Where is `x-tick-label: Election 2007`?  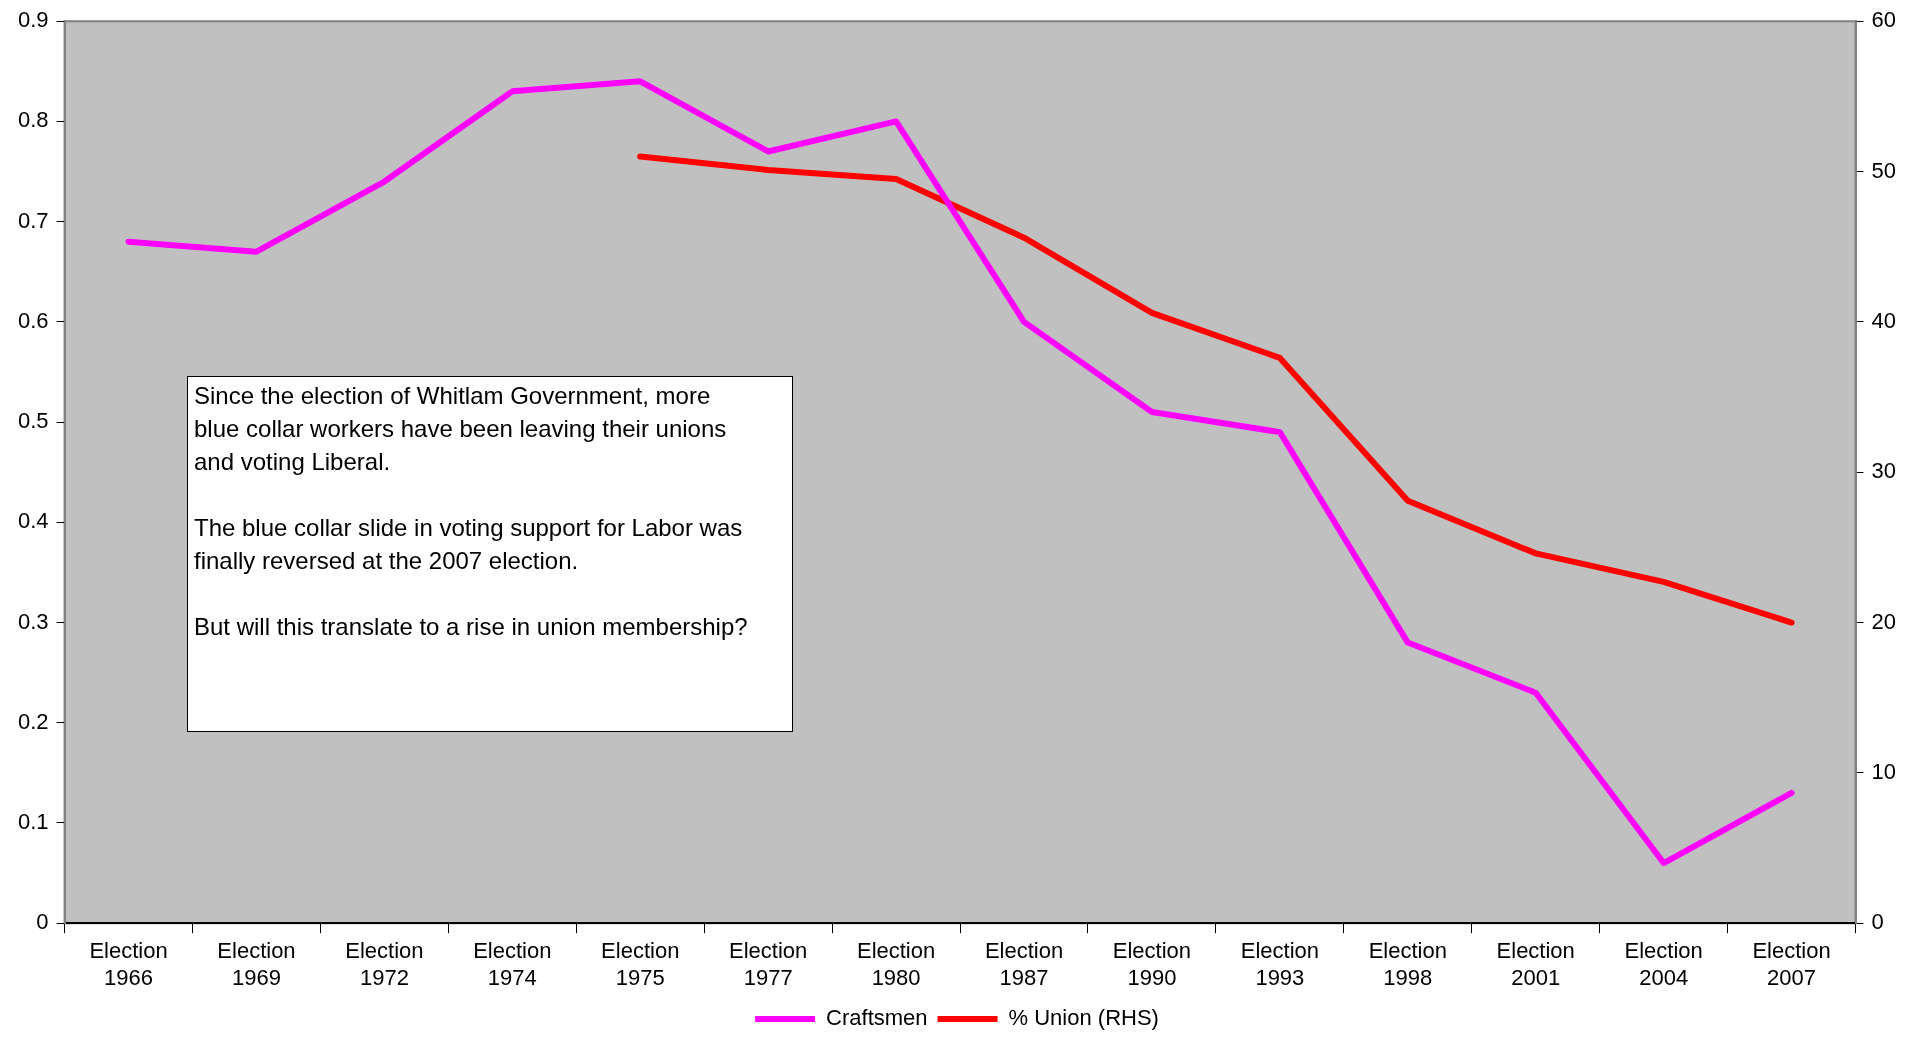 x-tick-label: Election 2007 is located at coordinates (1791, 964).